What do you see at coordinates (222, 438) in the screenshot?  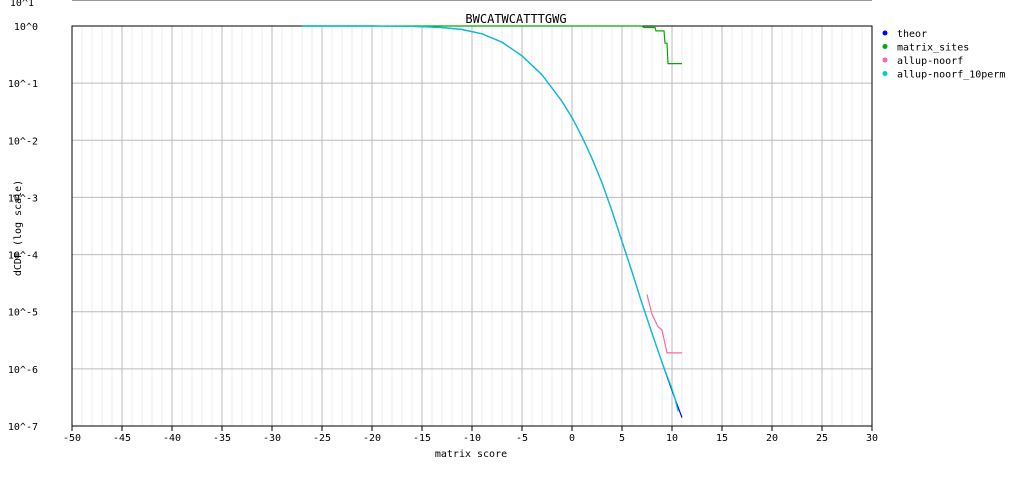 I see `x-tick-label: -35` at bounding box center [222, 438].